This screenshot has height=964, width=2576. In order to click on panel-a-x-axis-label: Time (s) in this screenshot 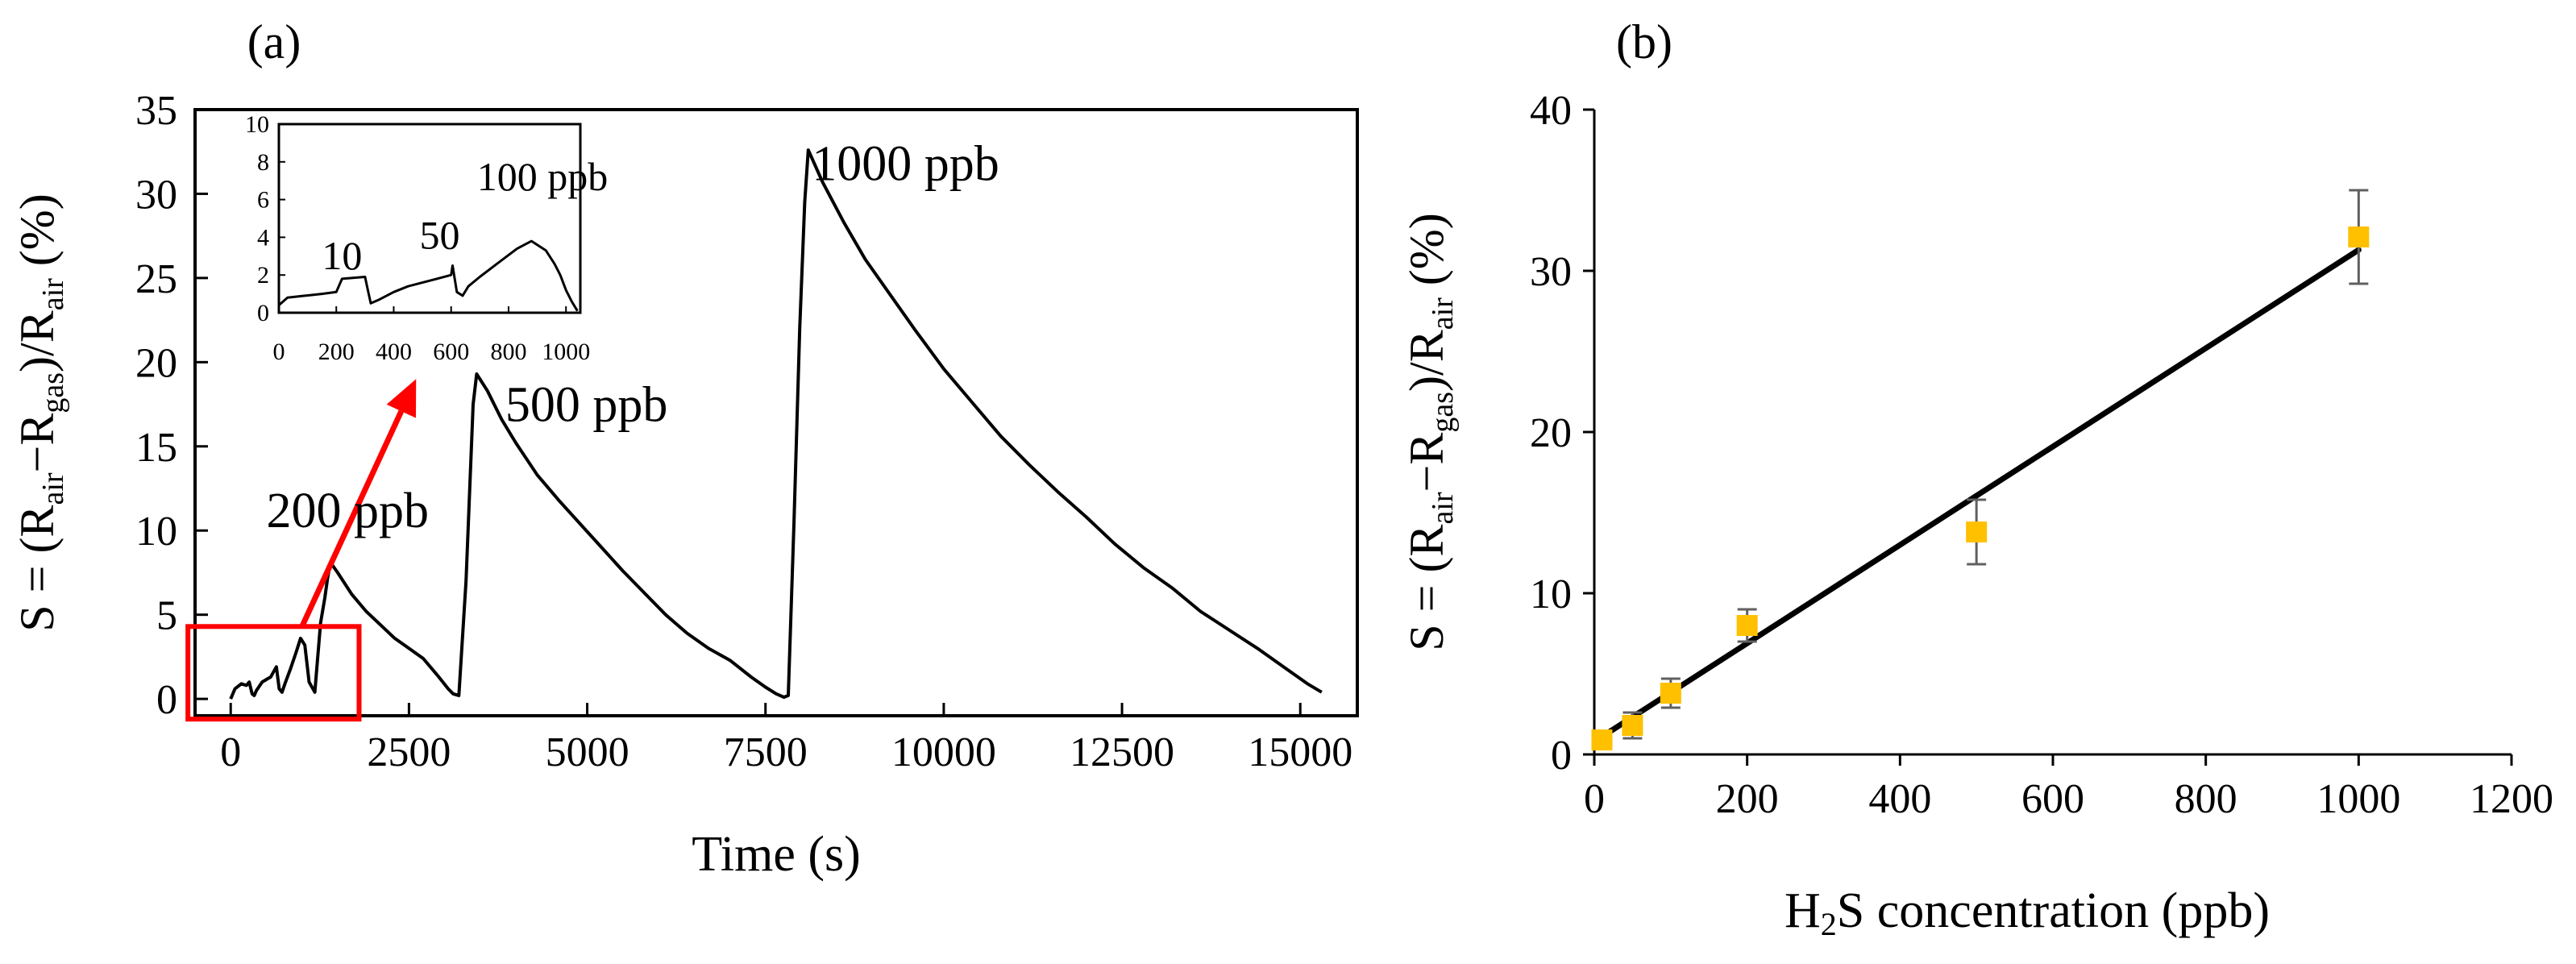, I will do `click(776, 855)`.